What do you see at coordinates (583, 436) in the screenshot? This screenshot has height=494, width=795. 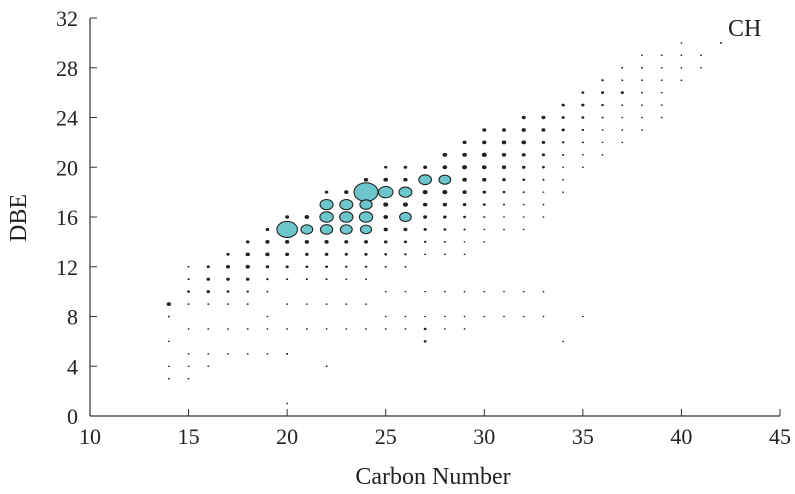 I see `x-tick-label: 35` at bounding box center [583, 436].